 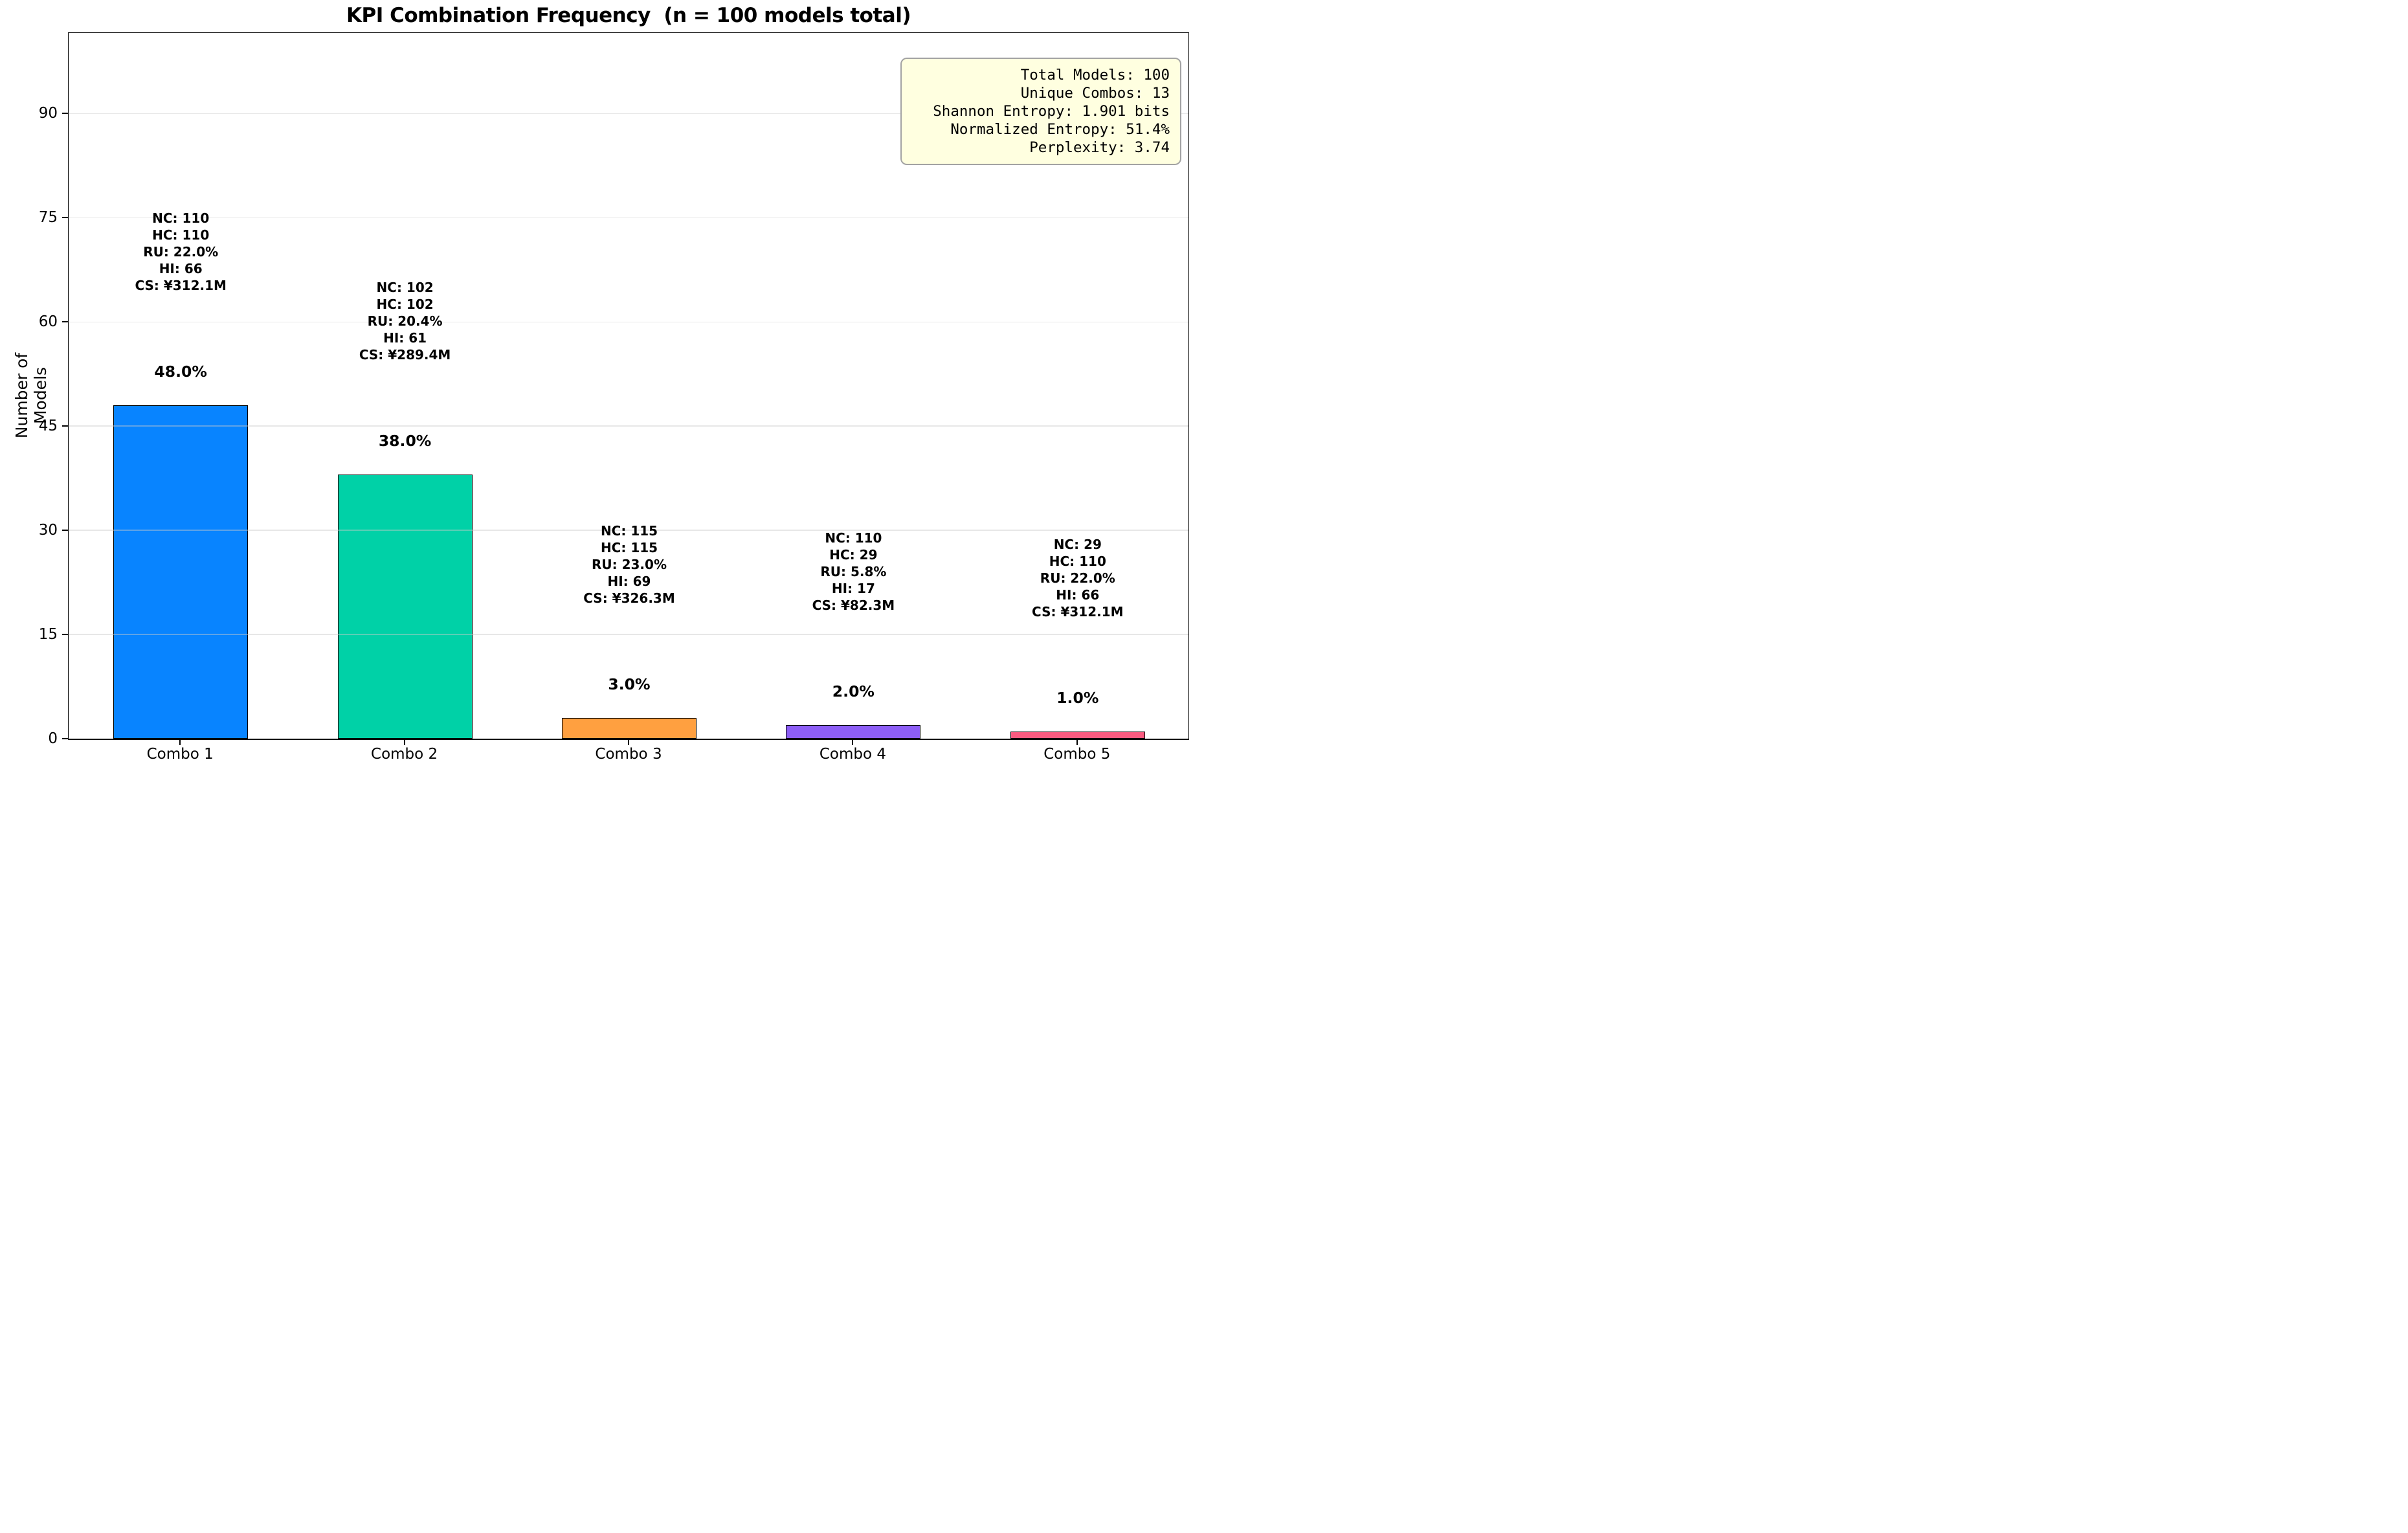 What do you see at coordinates (53, 739) in the screenshot?
I see `y-tick-label-0: 0` at bounding box center [53, 739].